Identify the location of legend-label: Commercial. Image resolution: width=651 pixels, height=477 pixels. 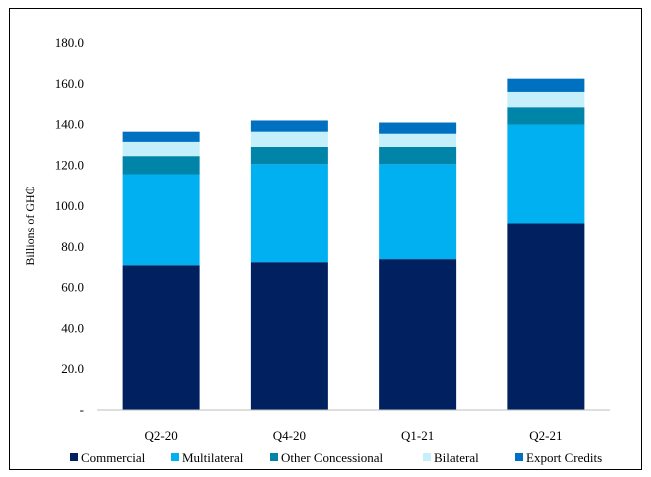
(113, 457).